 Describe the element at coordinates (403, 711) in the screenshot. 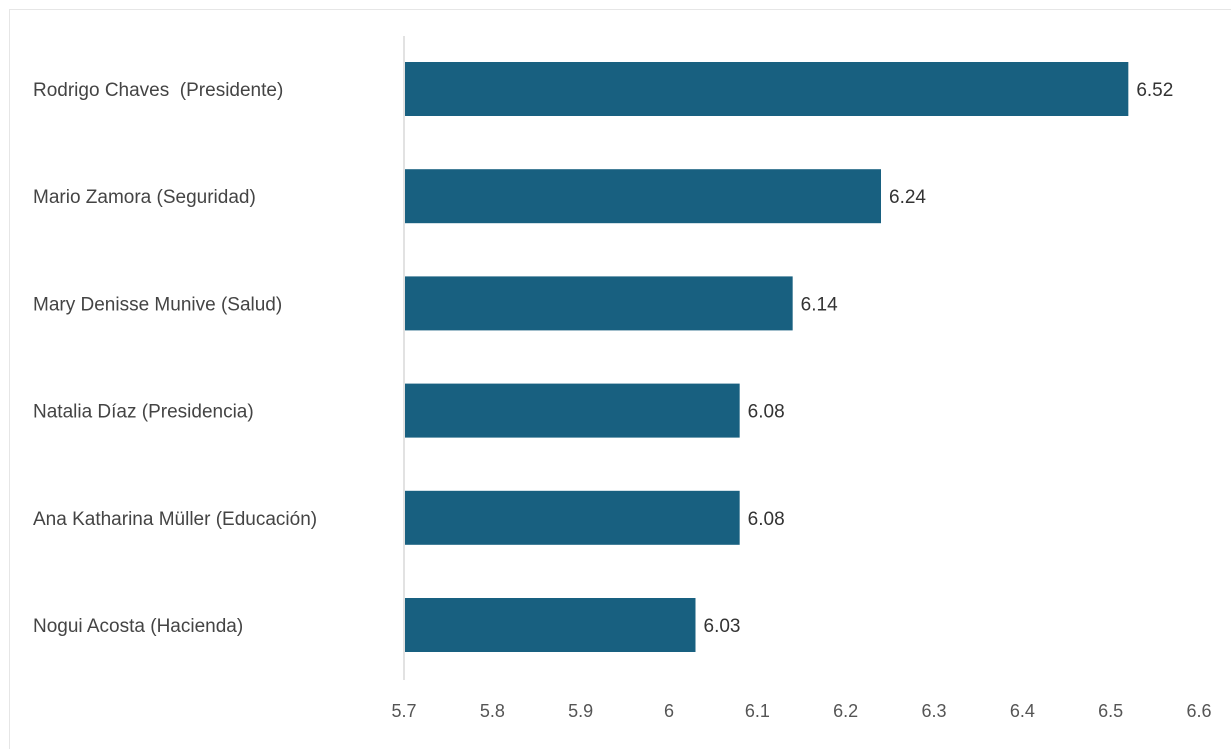

I see `x-tick-label: 5.7` at that location.